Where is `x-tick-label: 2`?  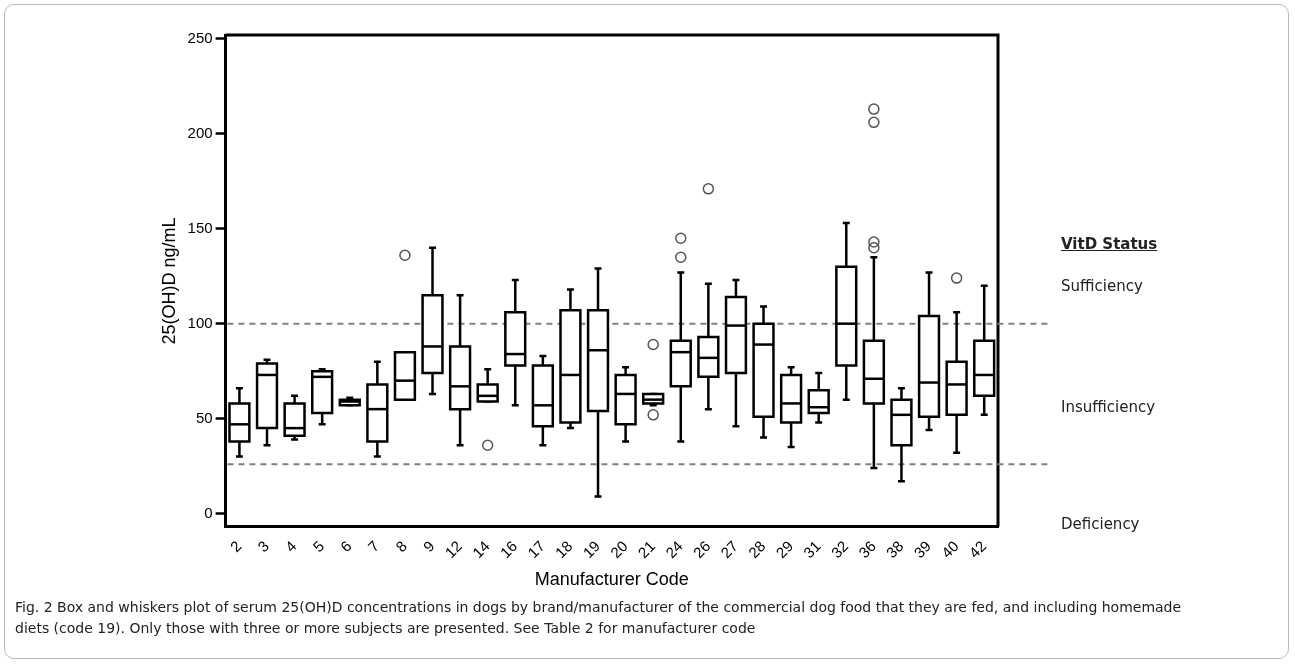 x-tick-label: 2 is located at coordinates (235, 546).